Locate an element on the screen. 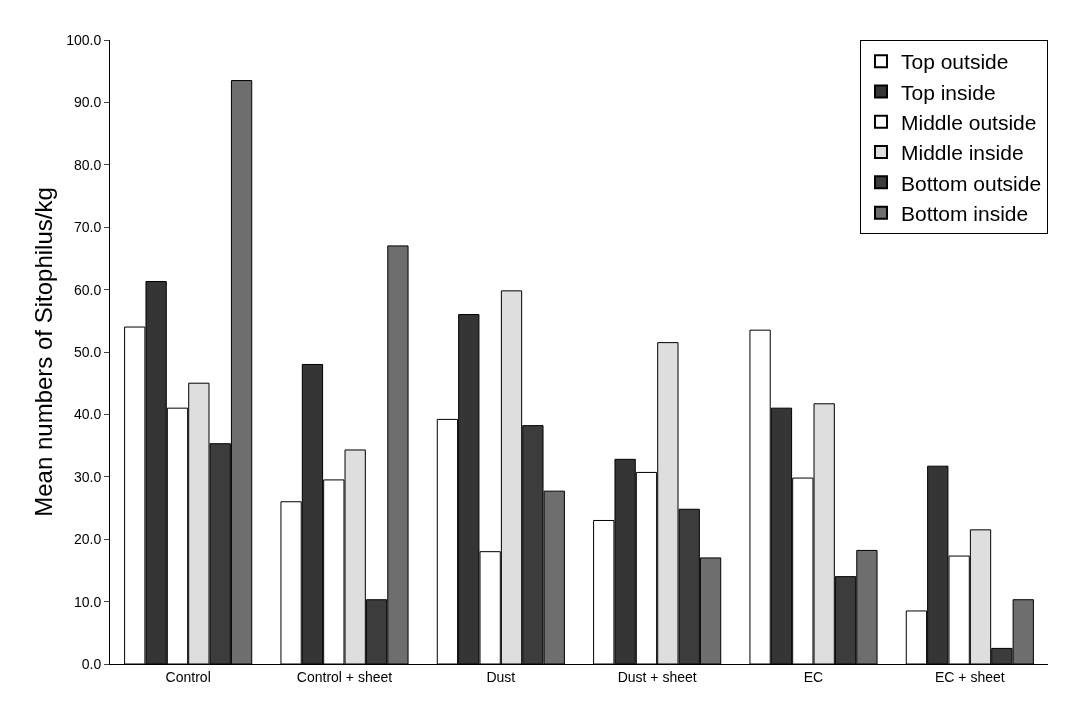 Image resolution: width=1068 pixels, height=714 pixels. y-tick-label: 10.0 is located at coordinates (87, 601).